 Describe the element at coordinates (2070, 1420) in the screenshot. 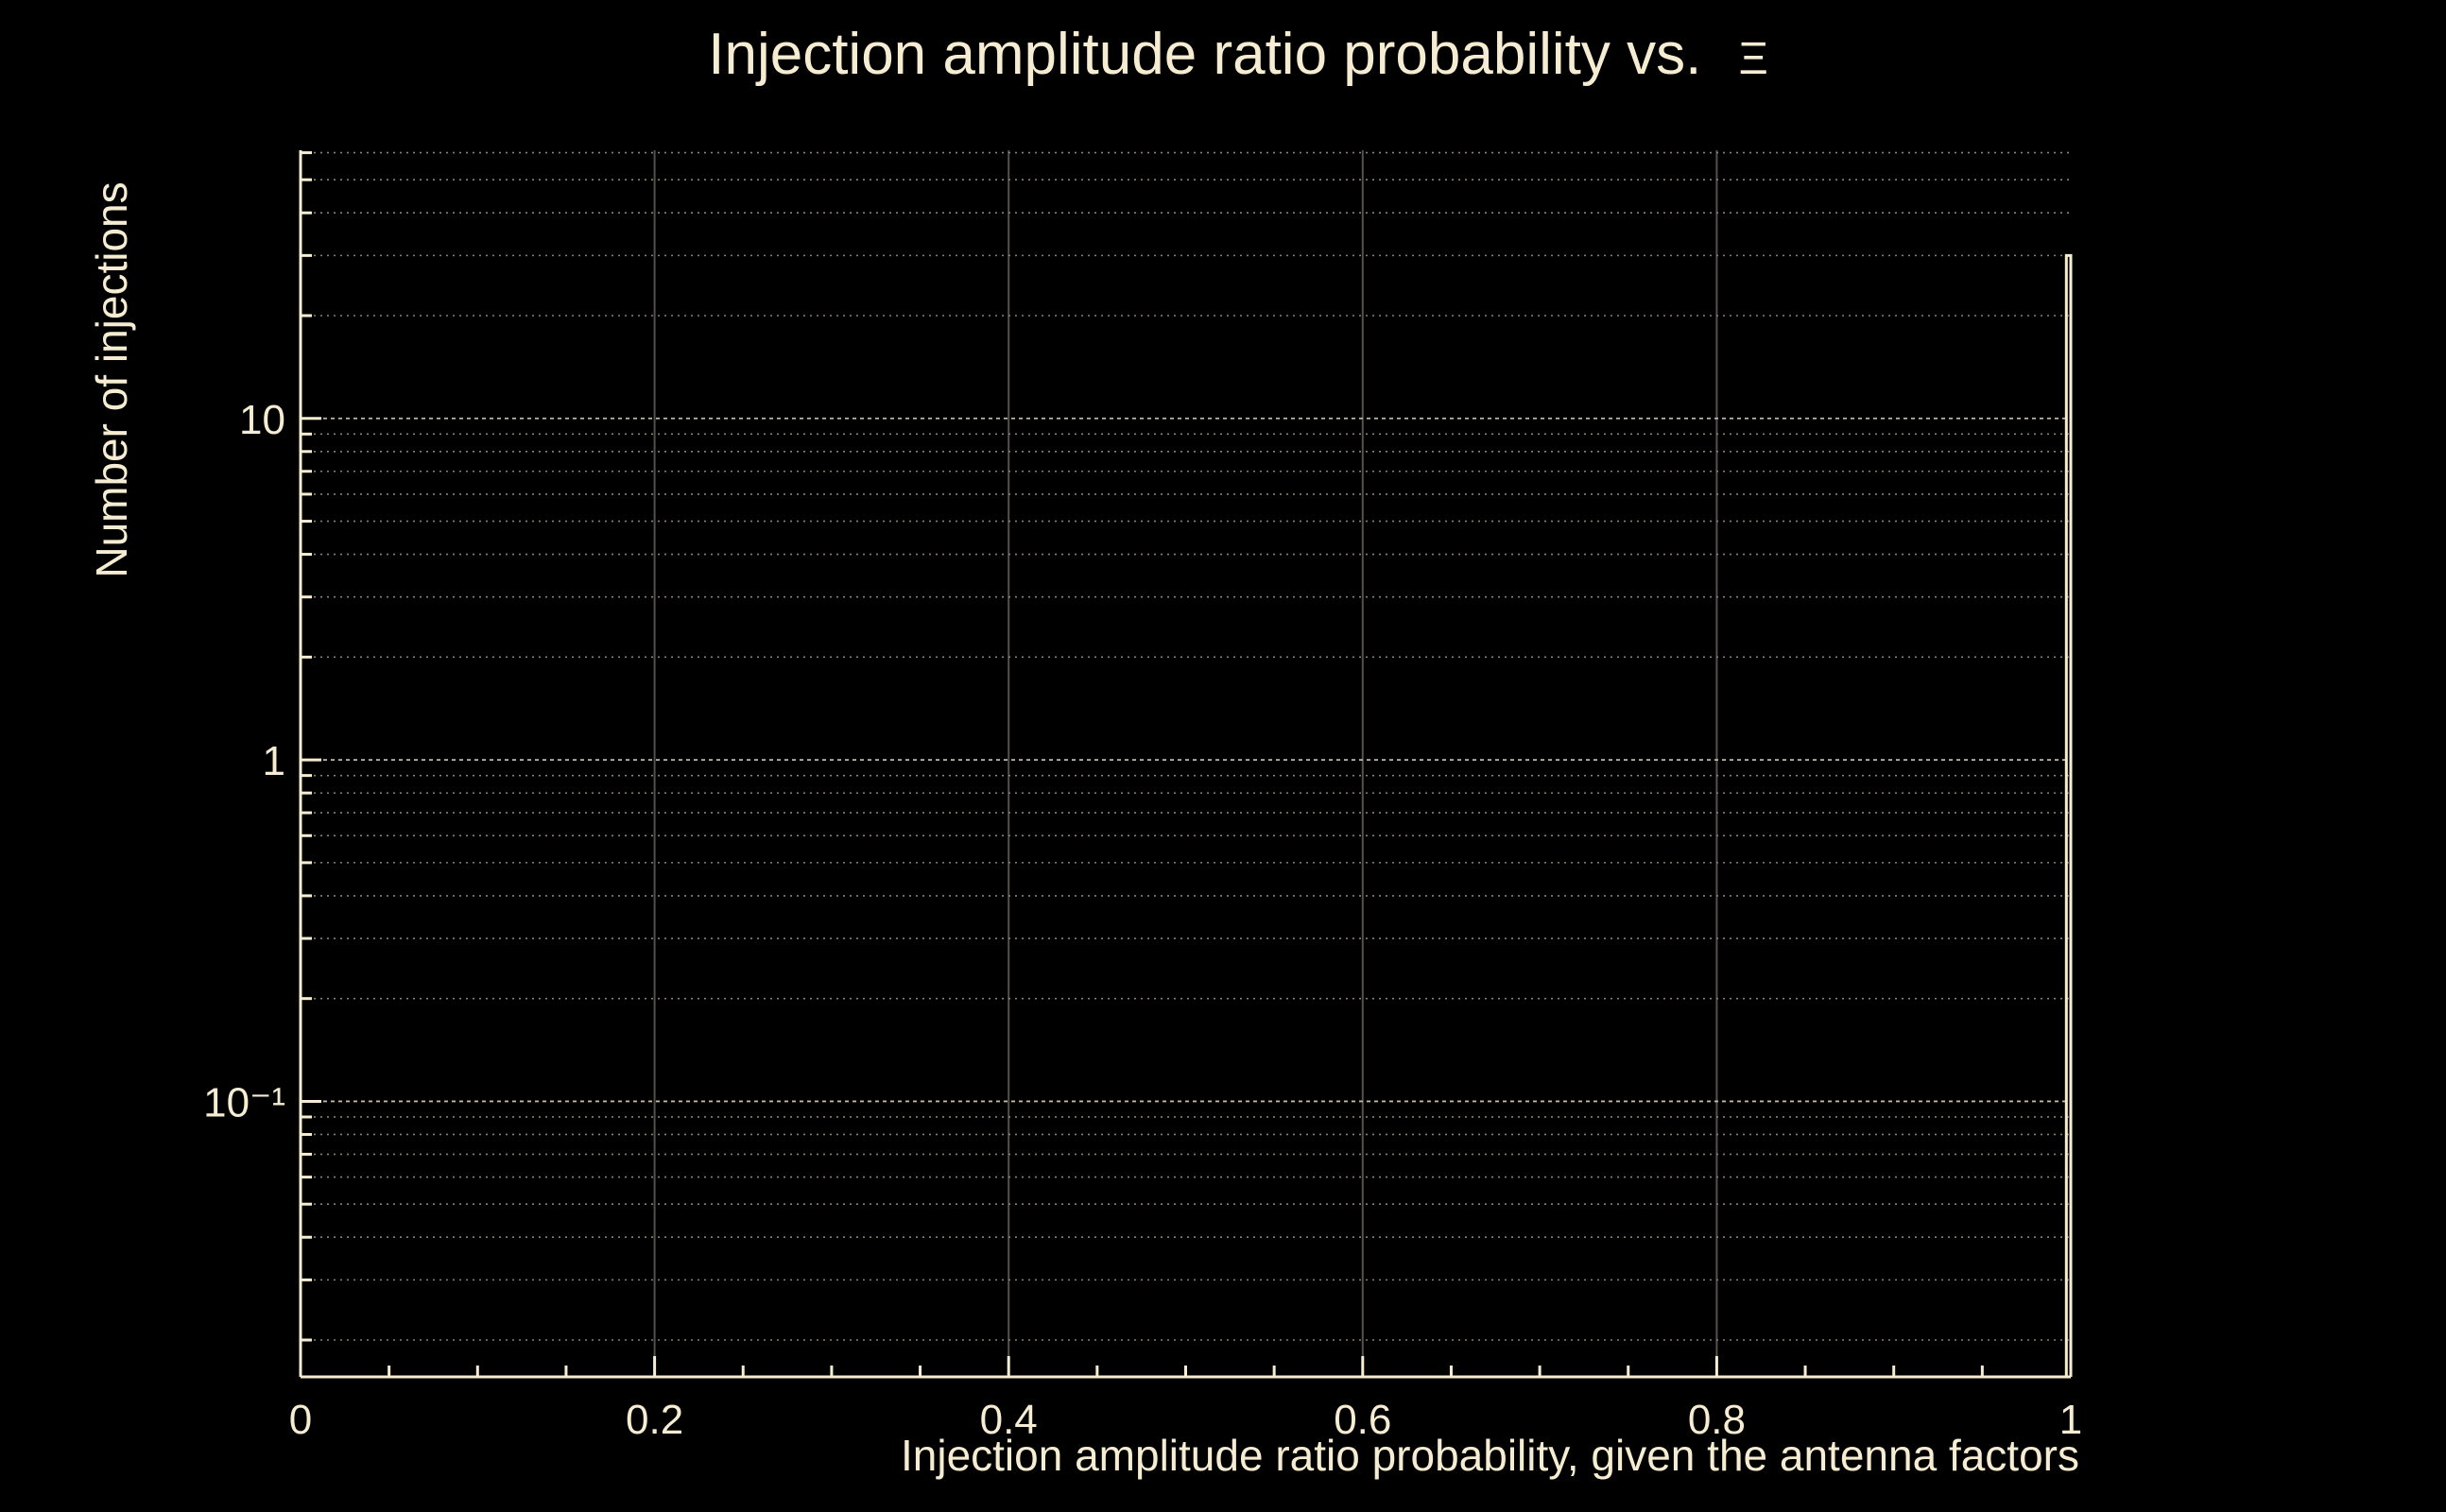

I see `x-tick-label: 1` at that location.